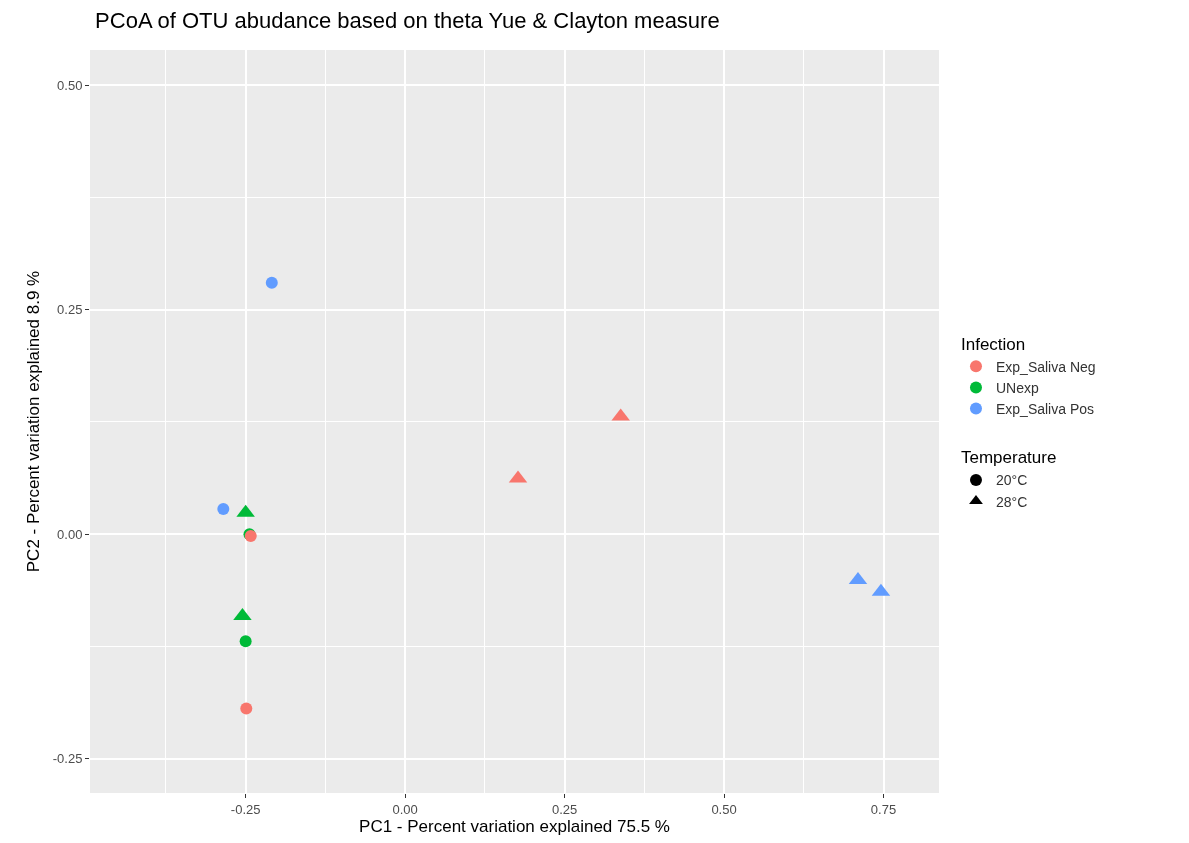 The height and width of the screenshot is (843, 1189). Describe the element at coordinates (245, 809) in the screenshot. I see `x-tick-label: -0.25` at that location.